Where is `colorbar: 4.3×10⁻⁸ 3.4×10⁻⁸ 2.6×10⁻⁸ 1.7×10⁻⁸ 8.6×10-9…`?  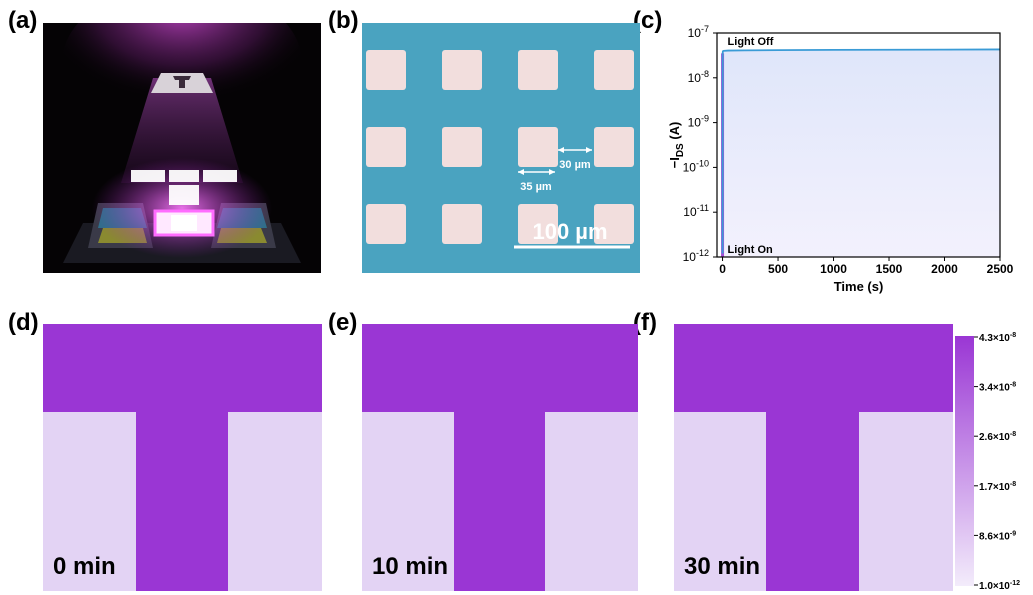 colorbar: 4.3×10⁻⁸ 3.4×10⁻⁸ 2.6×10⁻⁸ 1.7×10⁻⁸ 8.6×10-9… is located at coordinates (994, 462).